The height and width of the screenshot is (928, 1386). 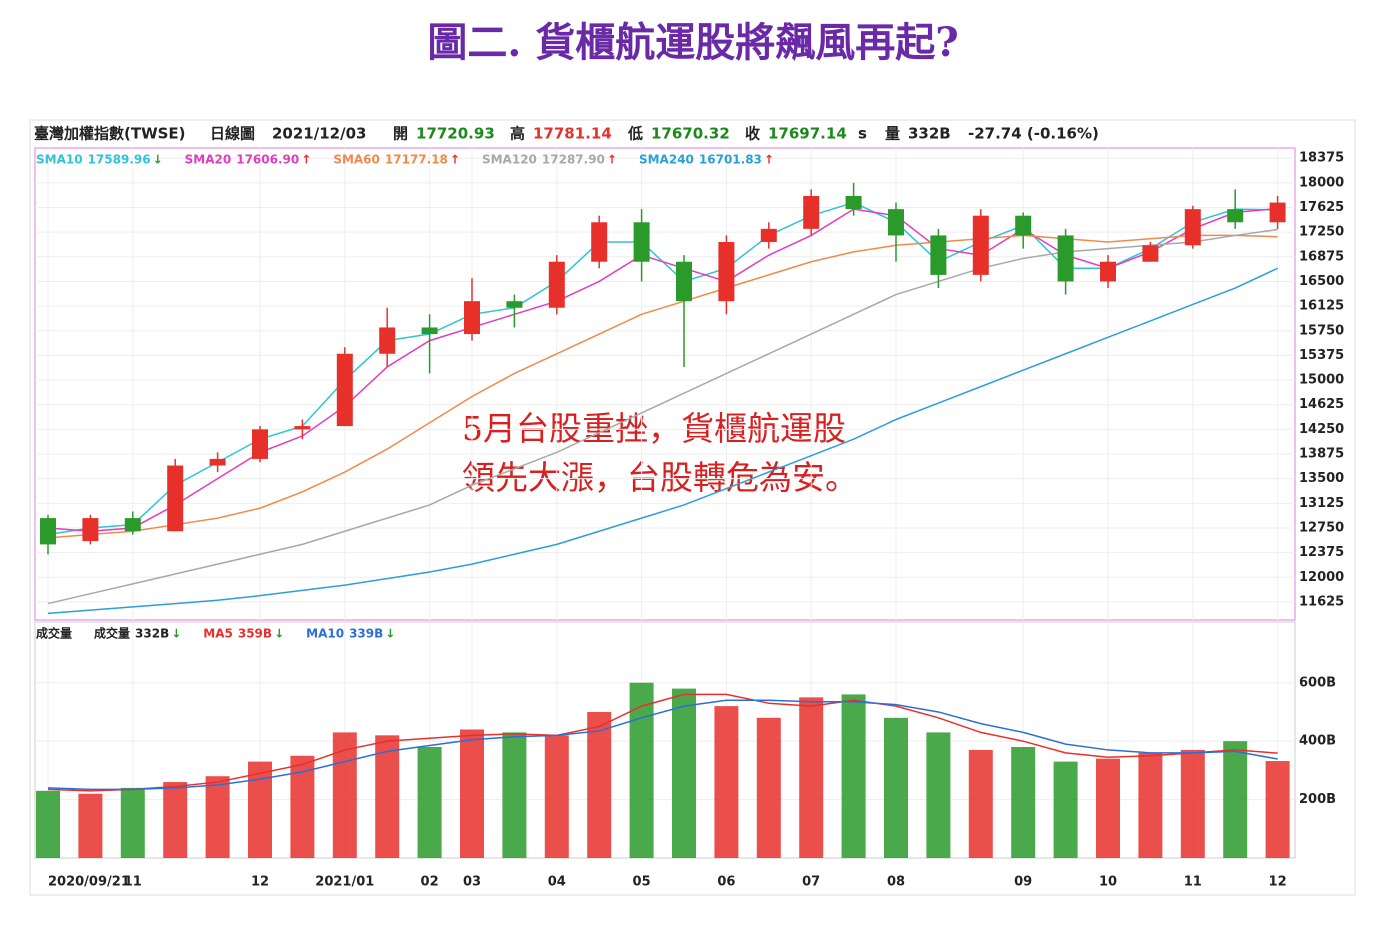 What do you see at coordinates (1108, 882) in the screenshot?
I see `x-tick-label: 10` at bounding box center [1108, 882].